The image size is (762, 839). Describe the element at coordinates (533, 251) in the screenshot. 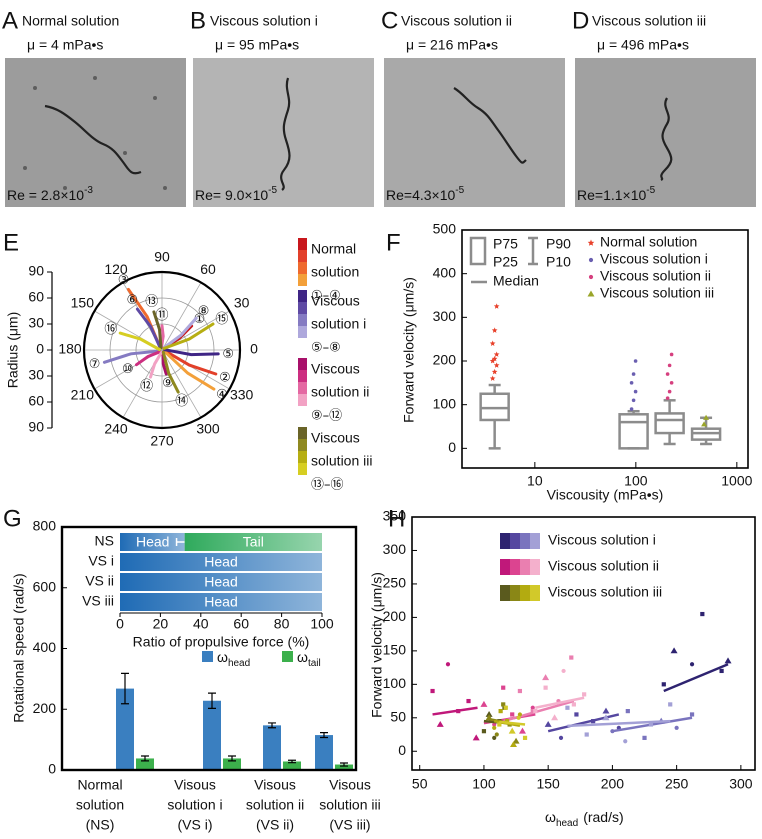

I see `legend-whisker-icon` at that location.